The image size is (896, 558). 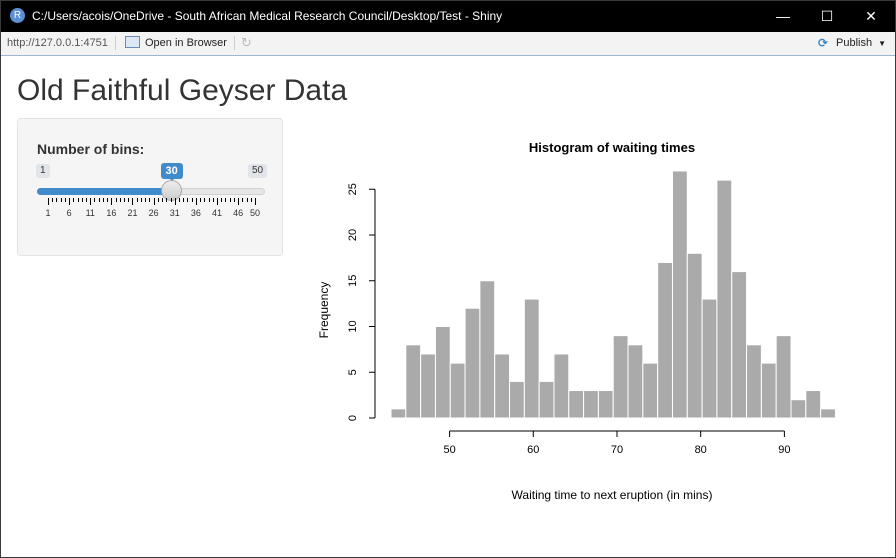 I want to click on publish-label: Publish, so click(x=854, y=43).